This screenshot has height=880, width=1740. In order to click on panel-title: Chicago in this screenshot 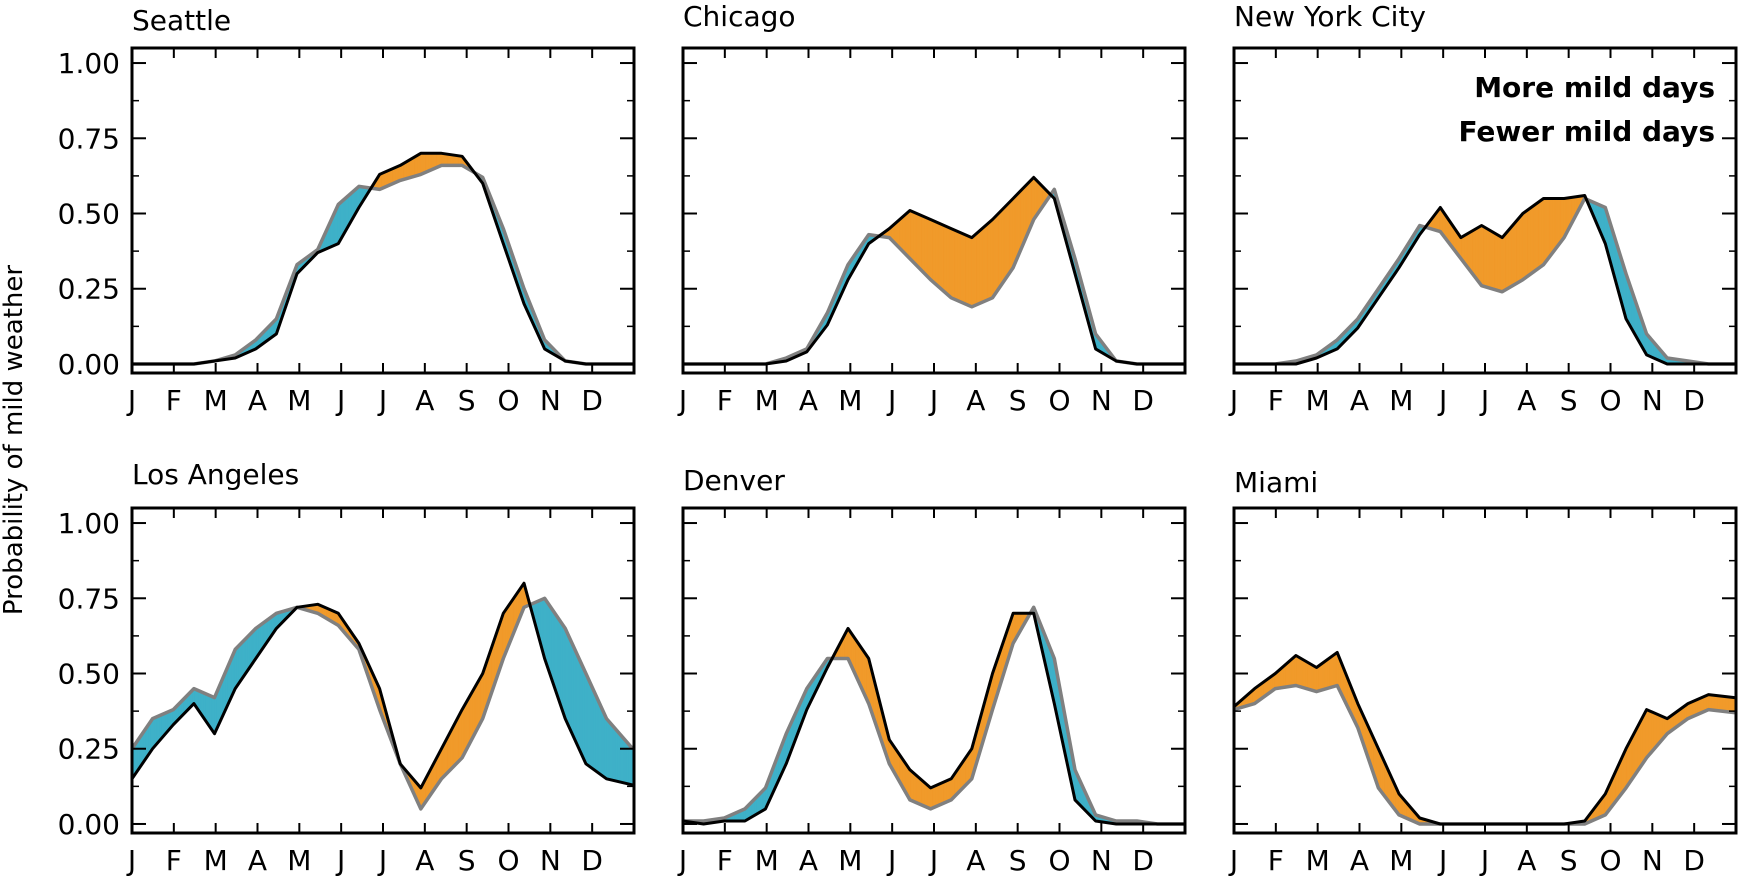, I will do `click(739, 16)`.